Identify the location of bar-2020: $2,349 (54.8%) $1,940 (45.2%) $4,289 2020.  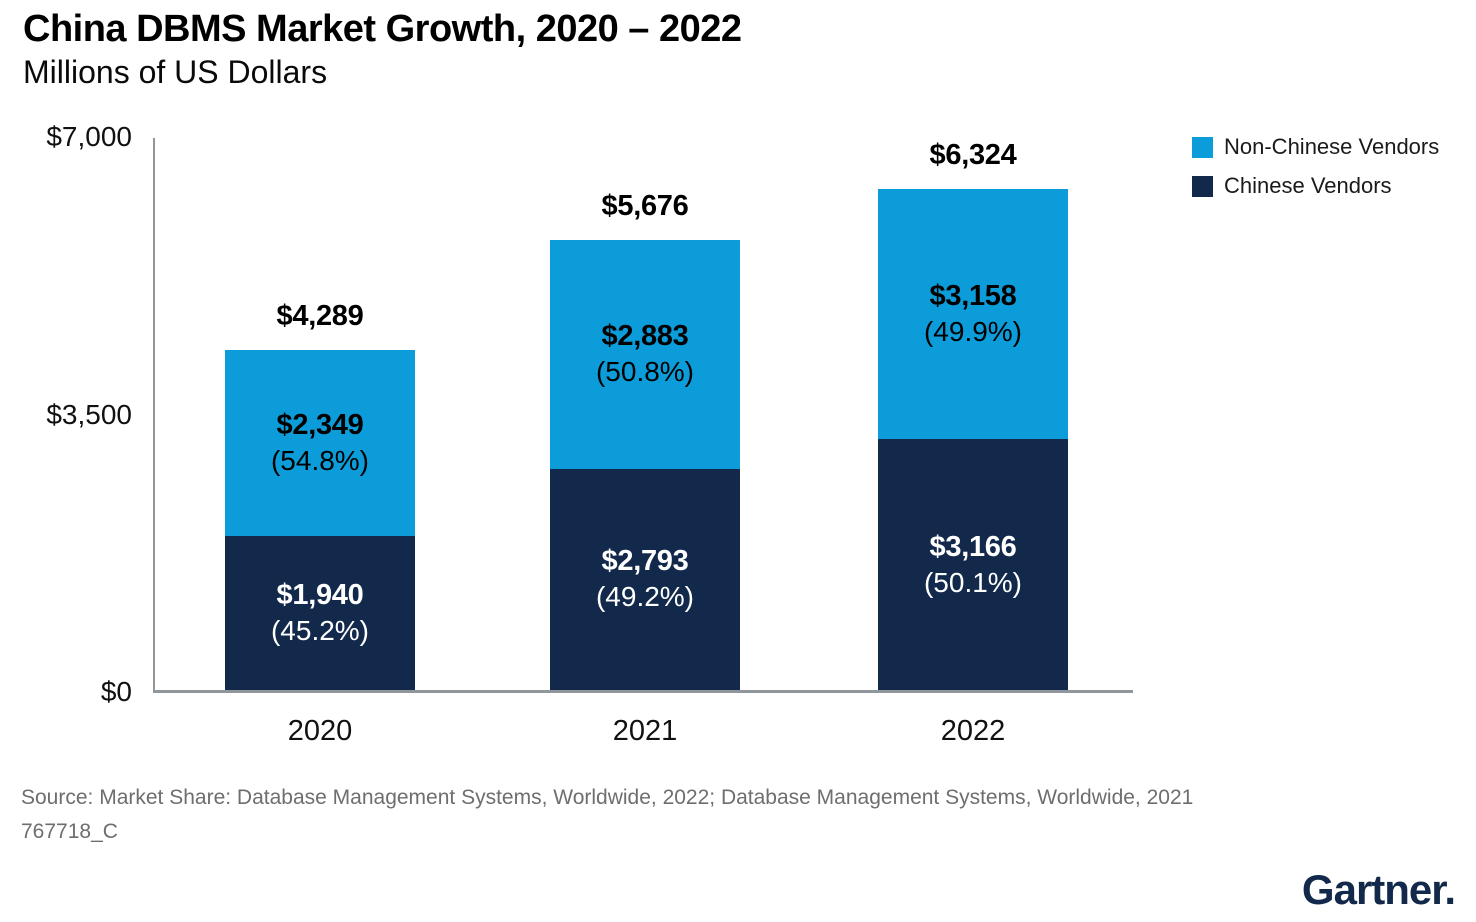
(320, 523).